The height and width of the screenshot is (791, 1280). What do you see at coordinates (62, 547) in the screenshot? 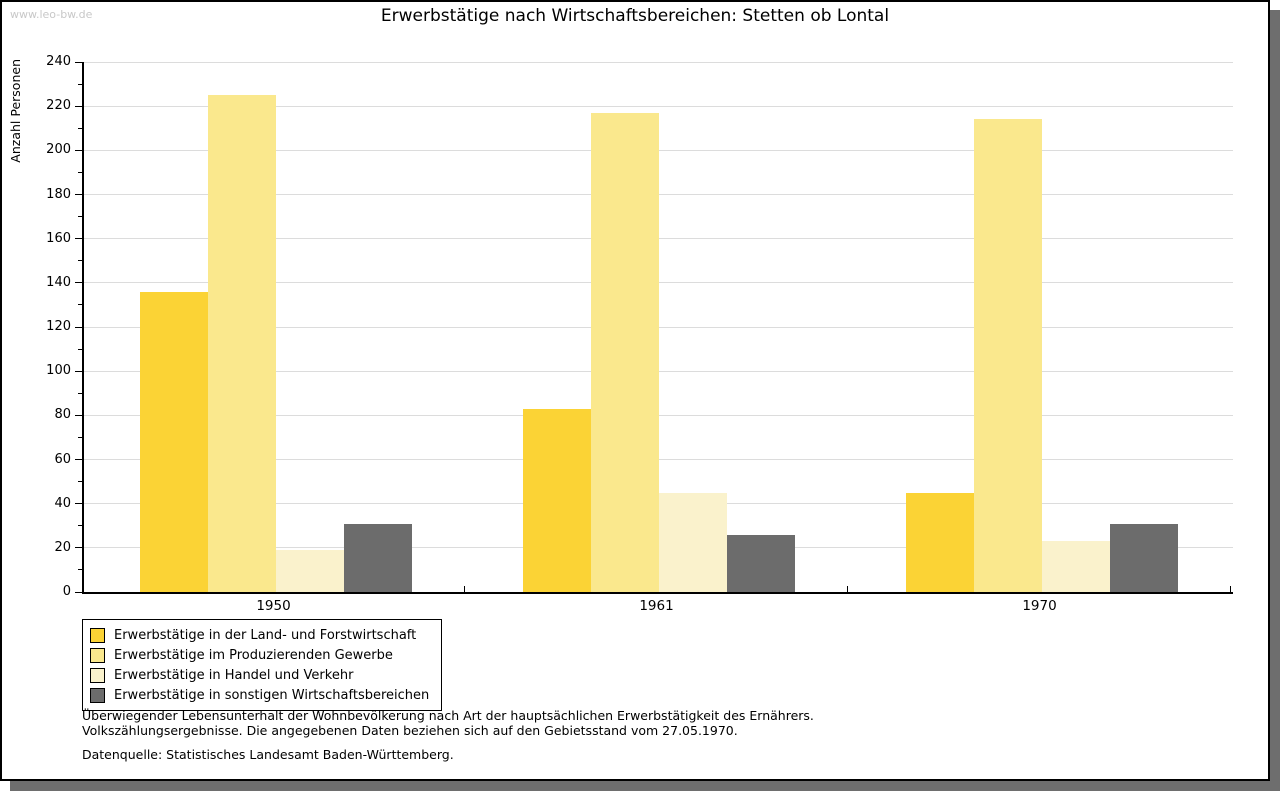
I see `y-tick-label: 20` at bounding box center [62, 547].